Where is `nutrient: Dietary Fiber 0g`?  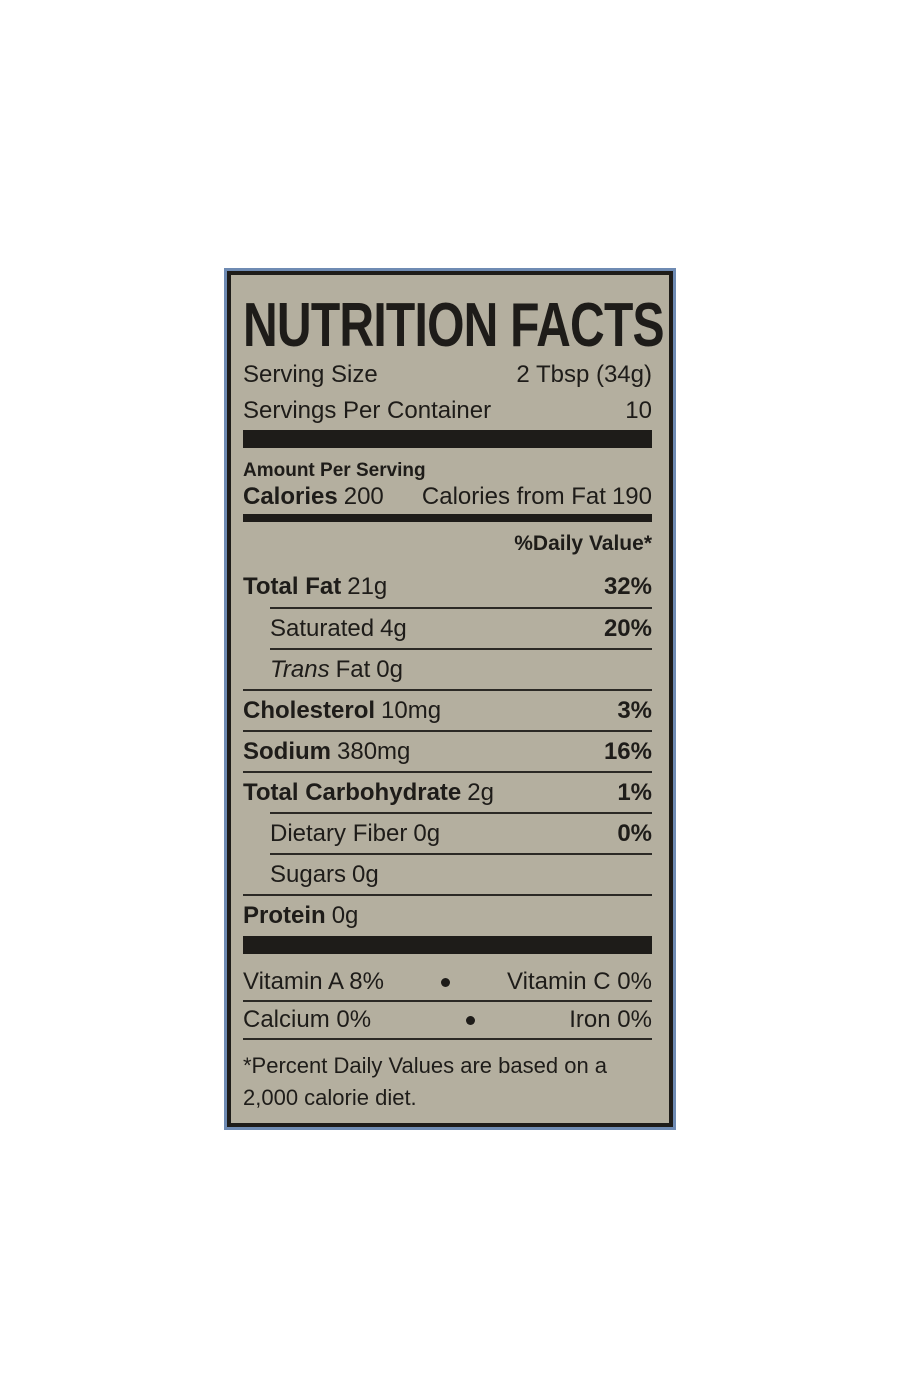 nutrient: Dietary Fiber 0g is located at coordinates (355, 834).